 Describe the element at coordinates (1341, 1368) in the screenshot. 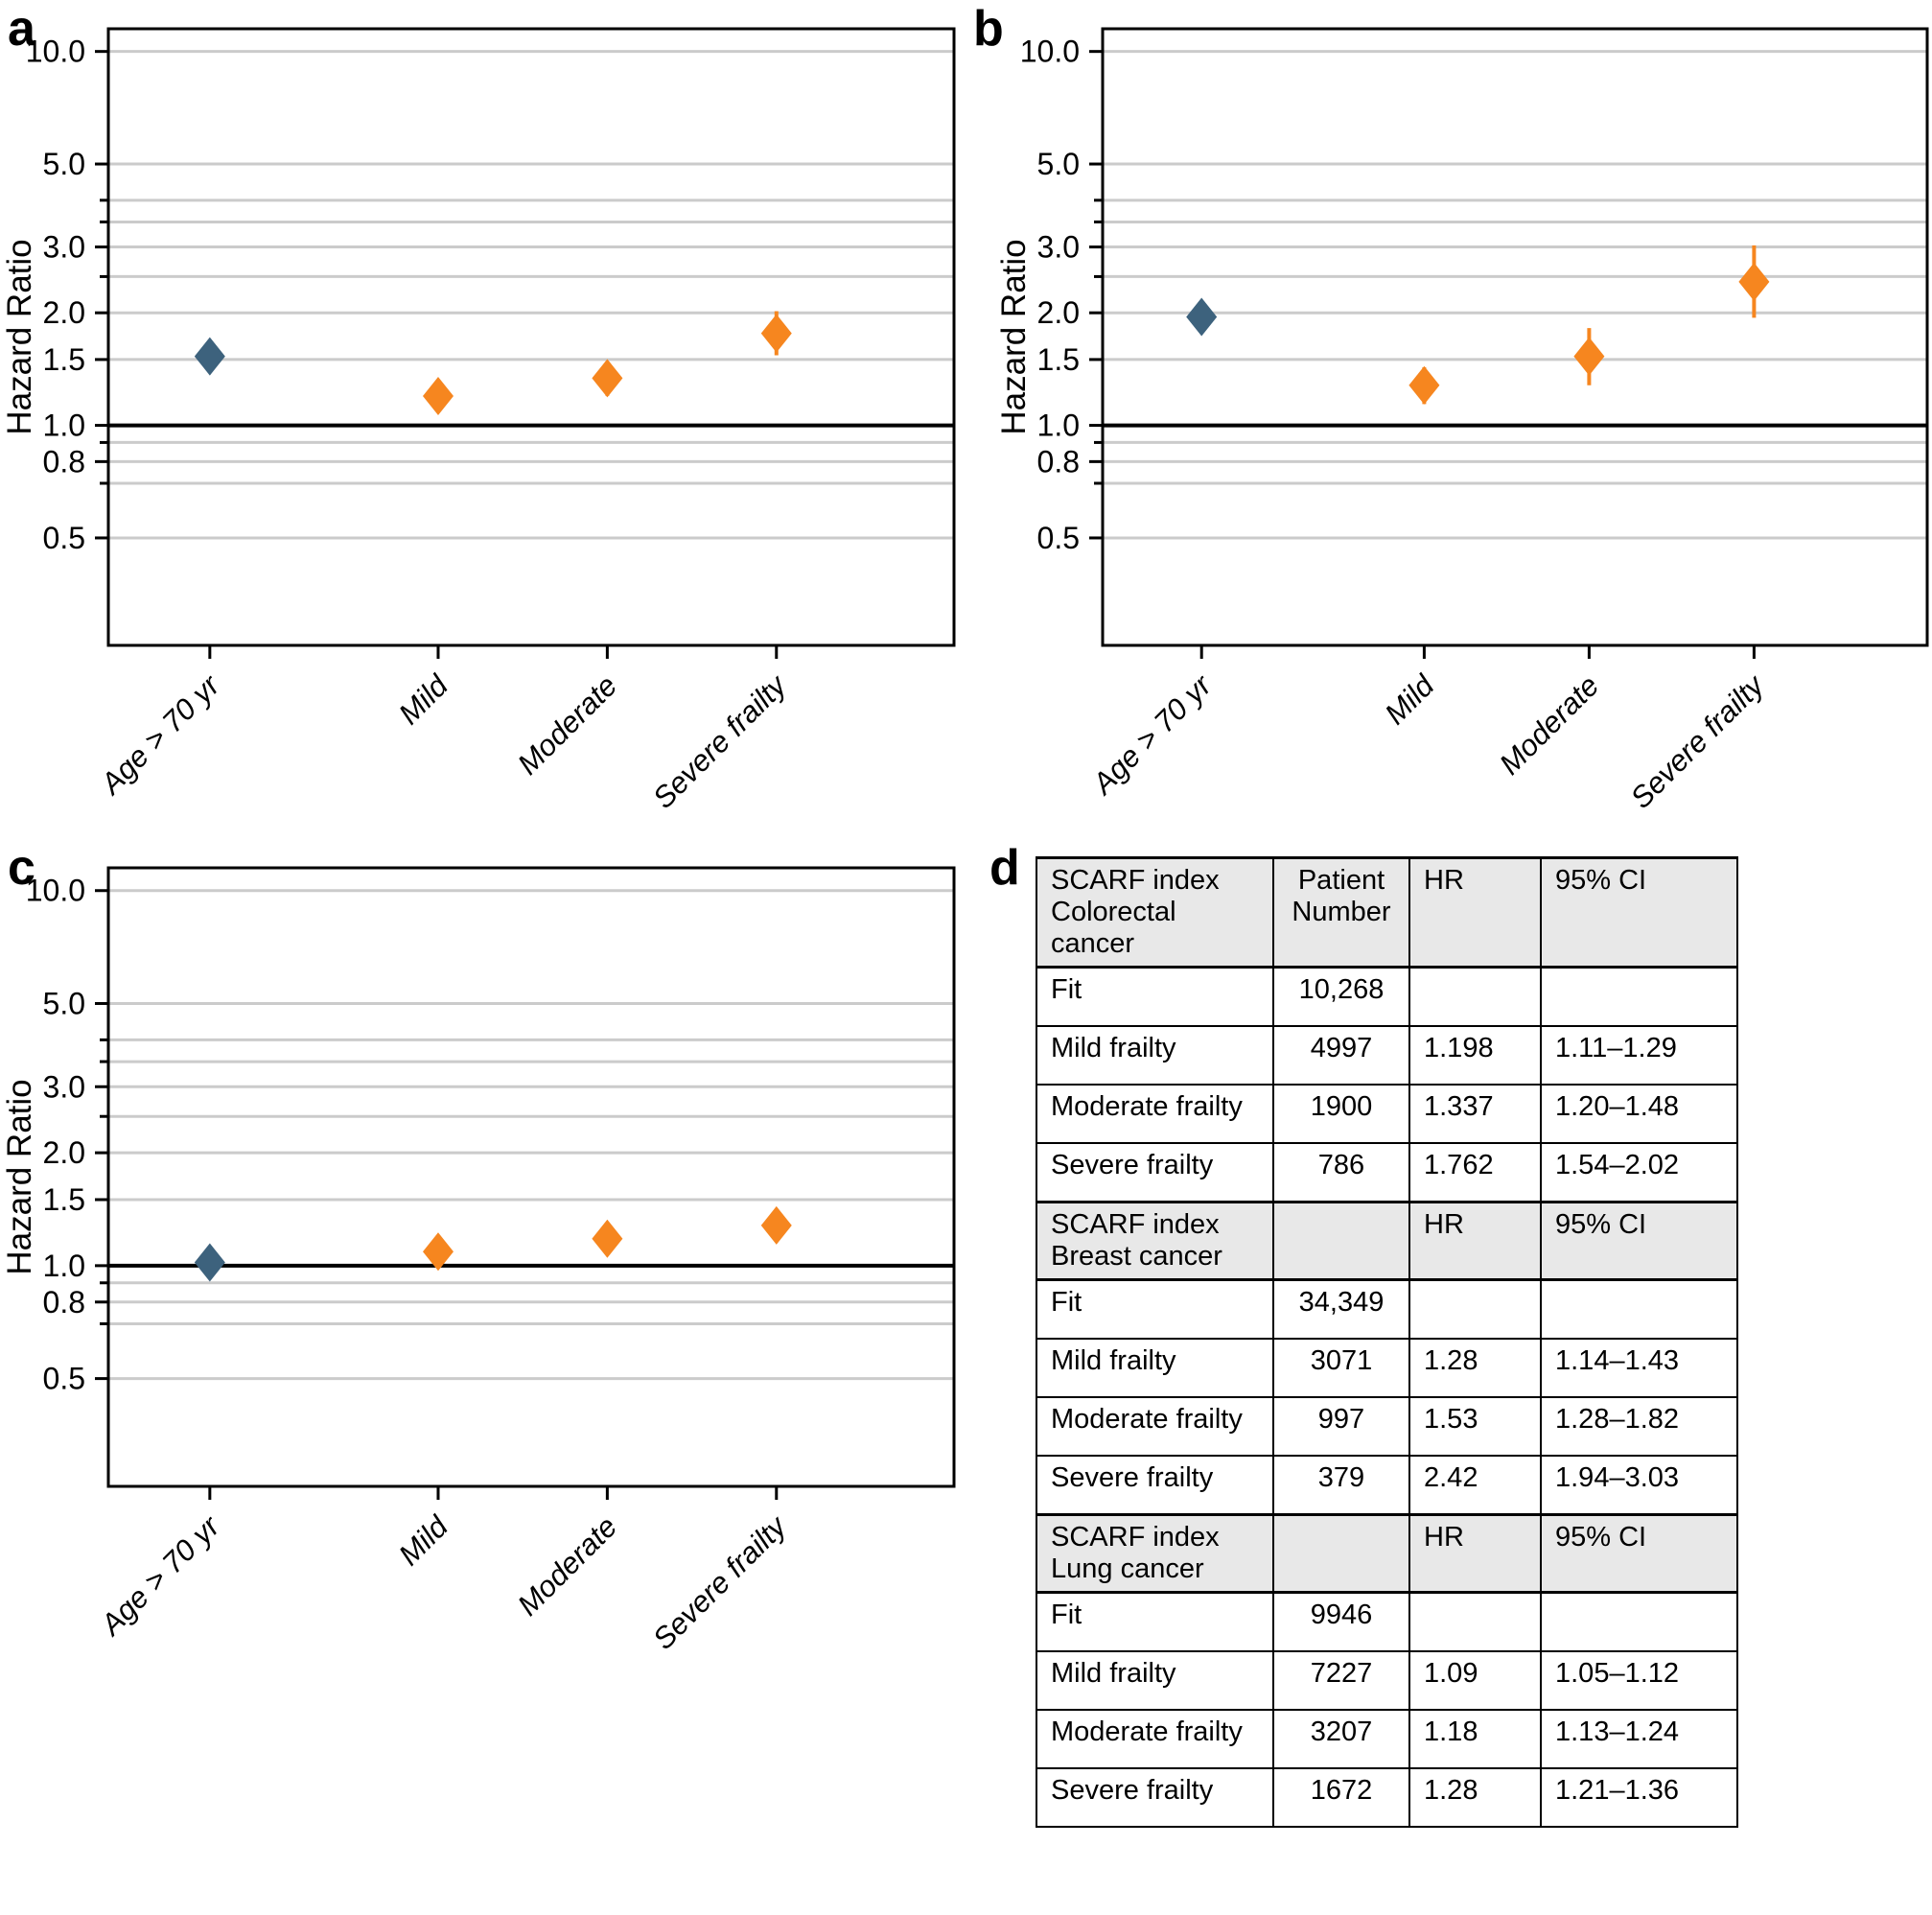

I see `table-cell: 3071` at that location.